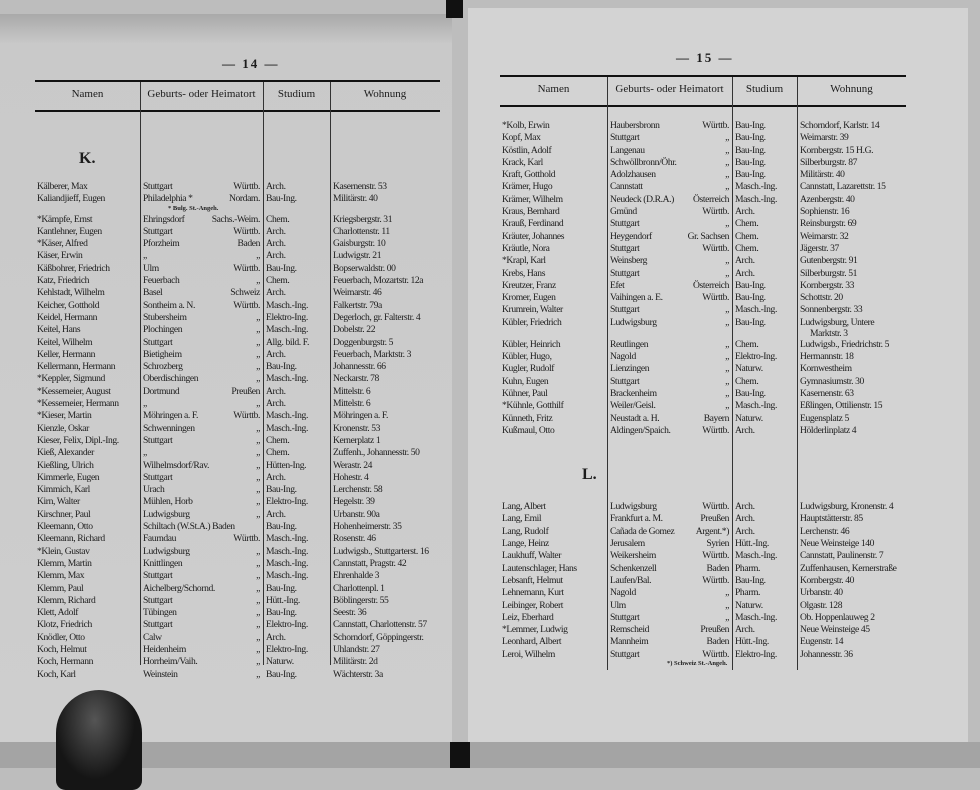 The width and height of the screenshot is (980, 790). What do you see at coordinates (158, 576) in the screenshot?
I see `birthplace: Stuttgart` at bounding box center [158, 576].